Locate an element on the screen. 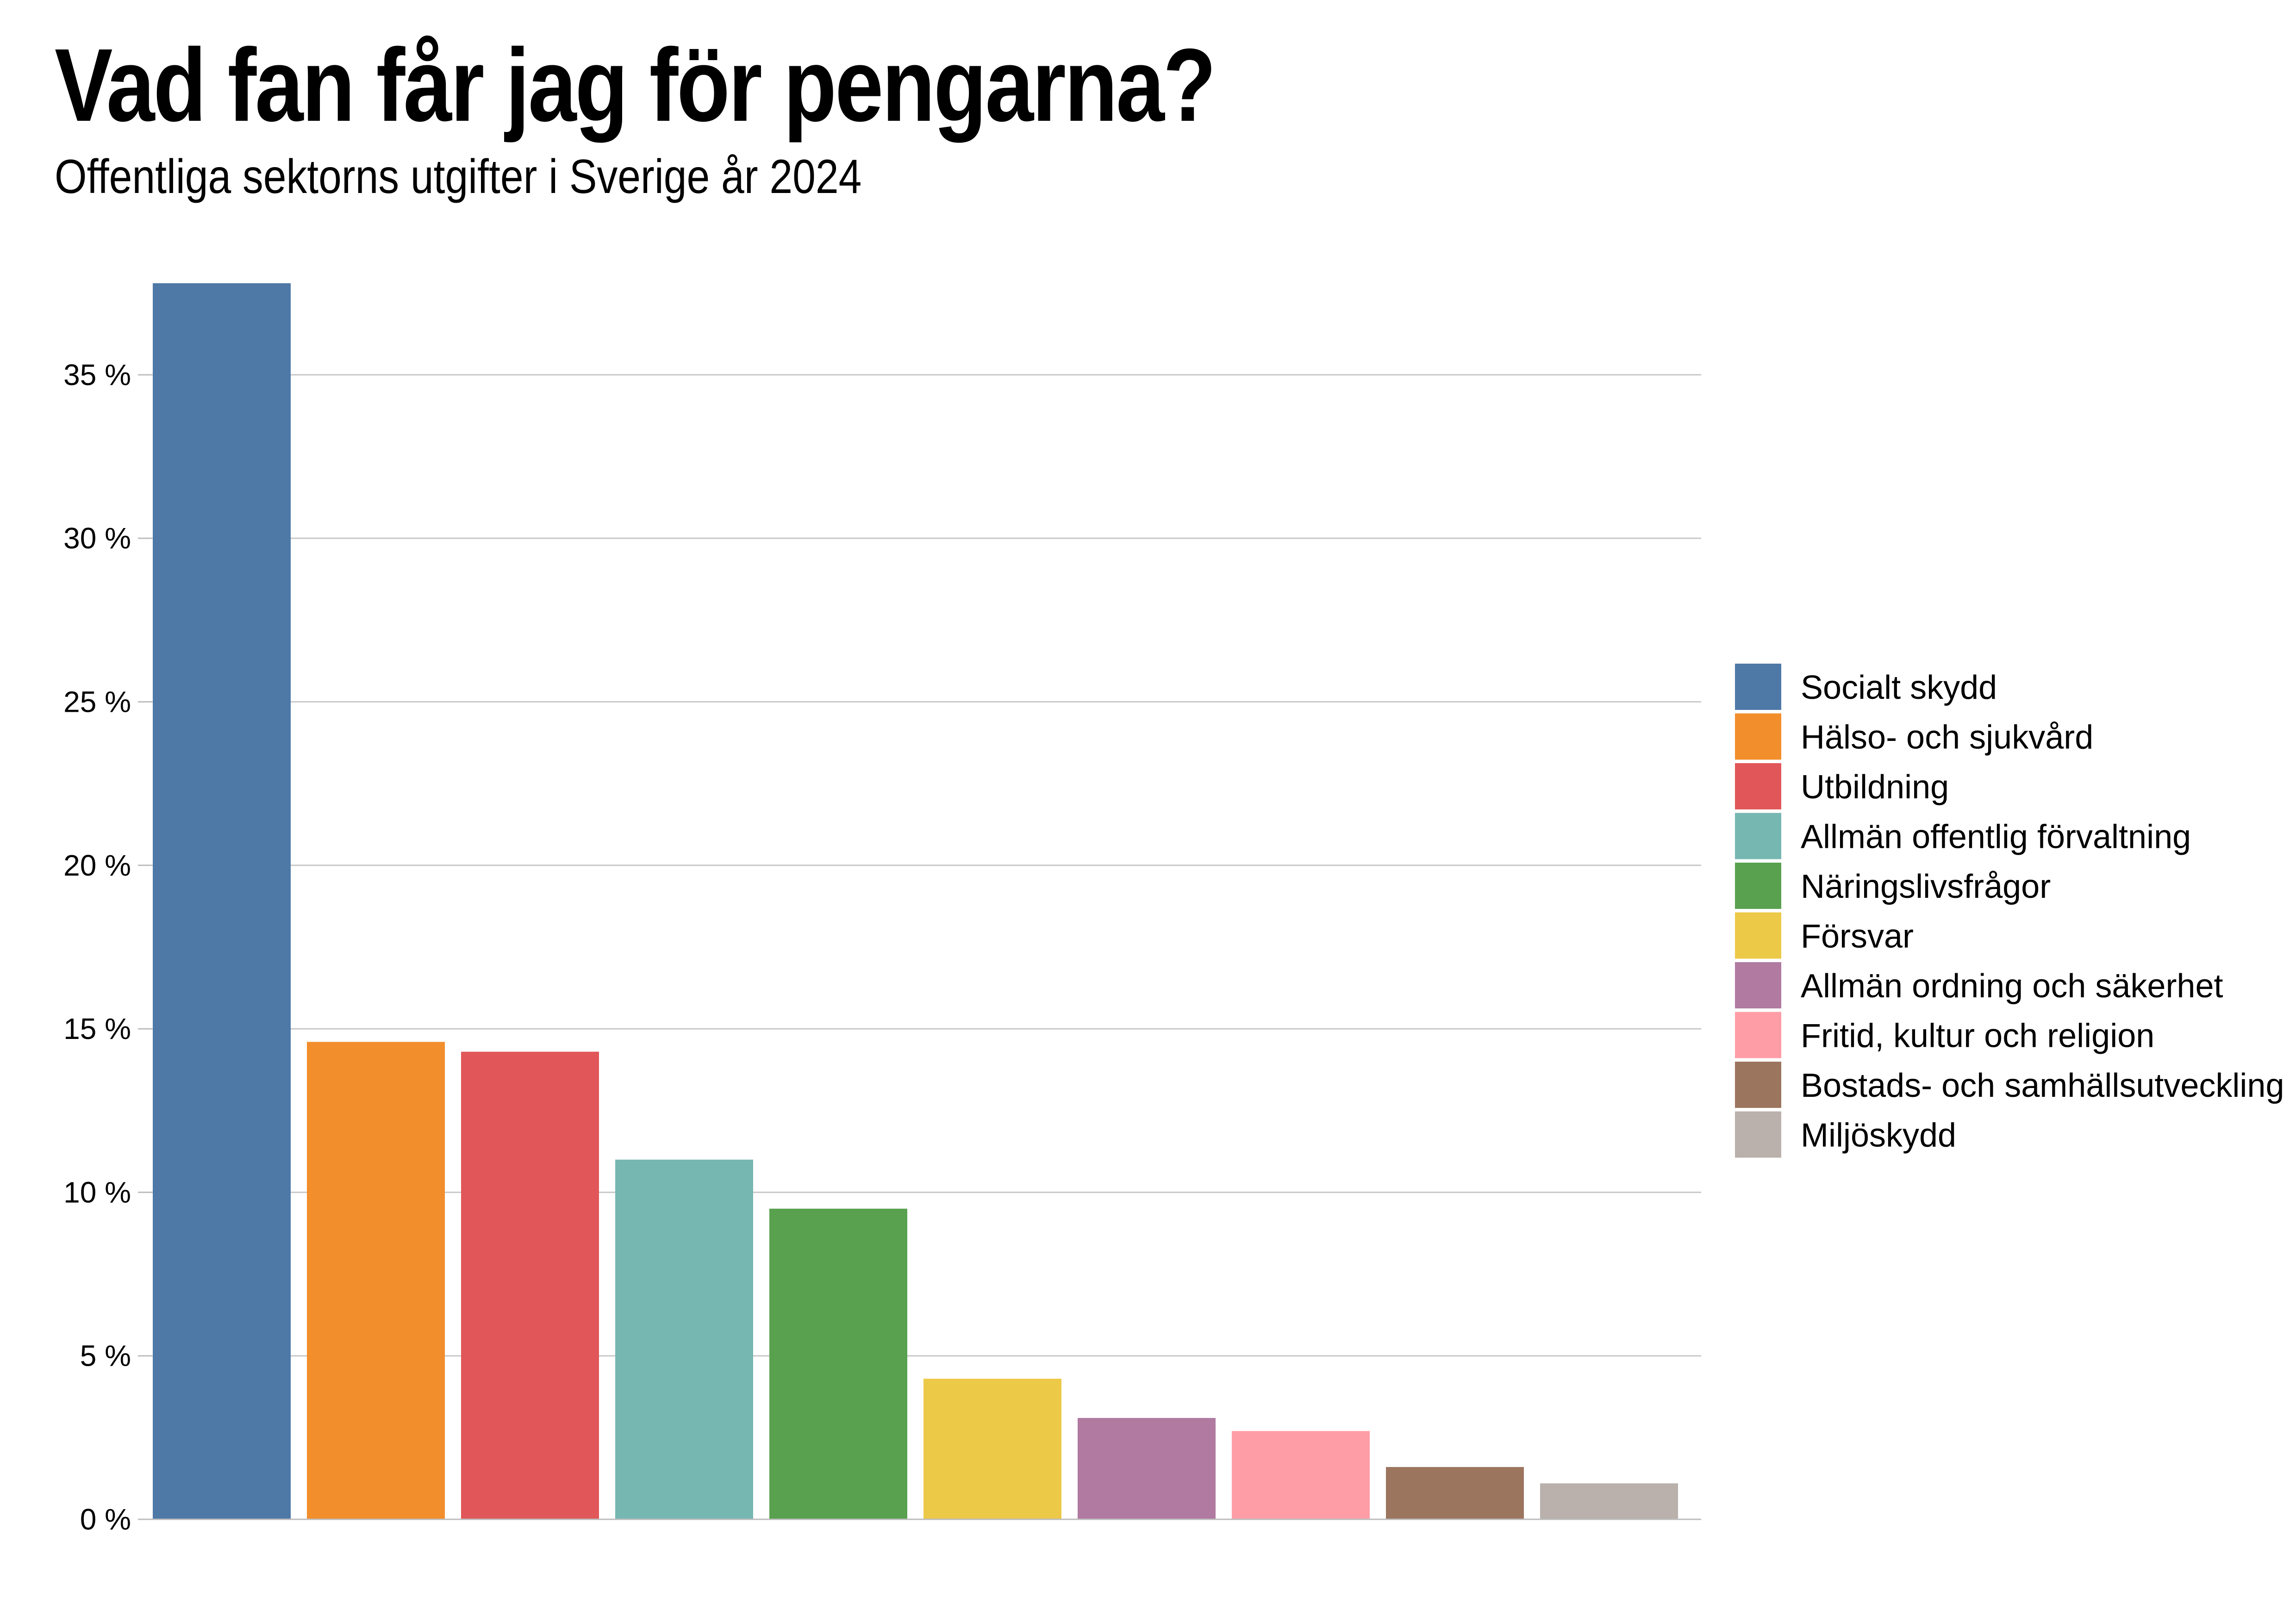 This screenshot has height=1623, width=2296. y-tick-label: 10 % is located at coordinates (97, 1192).